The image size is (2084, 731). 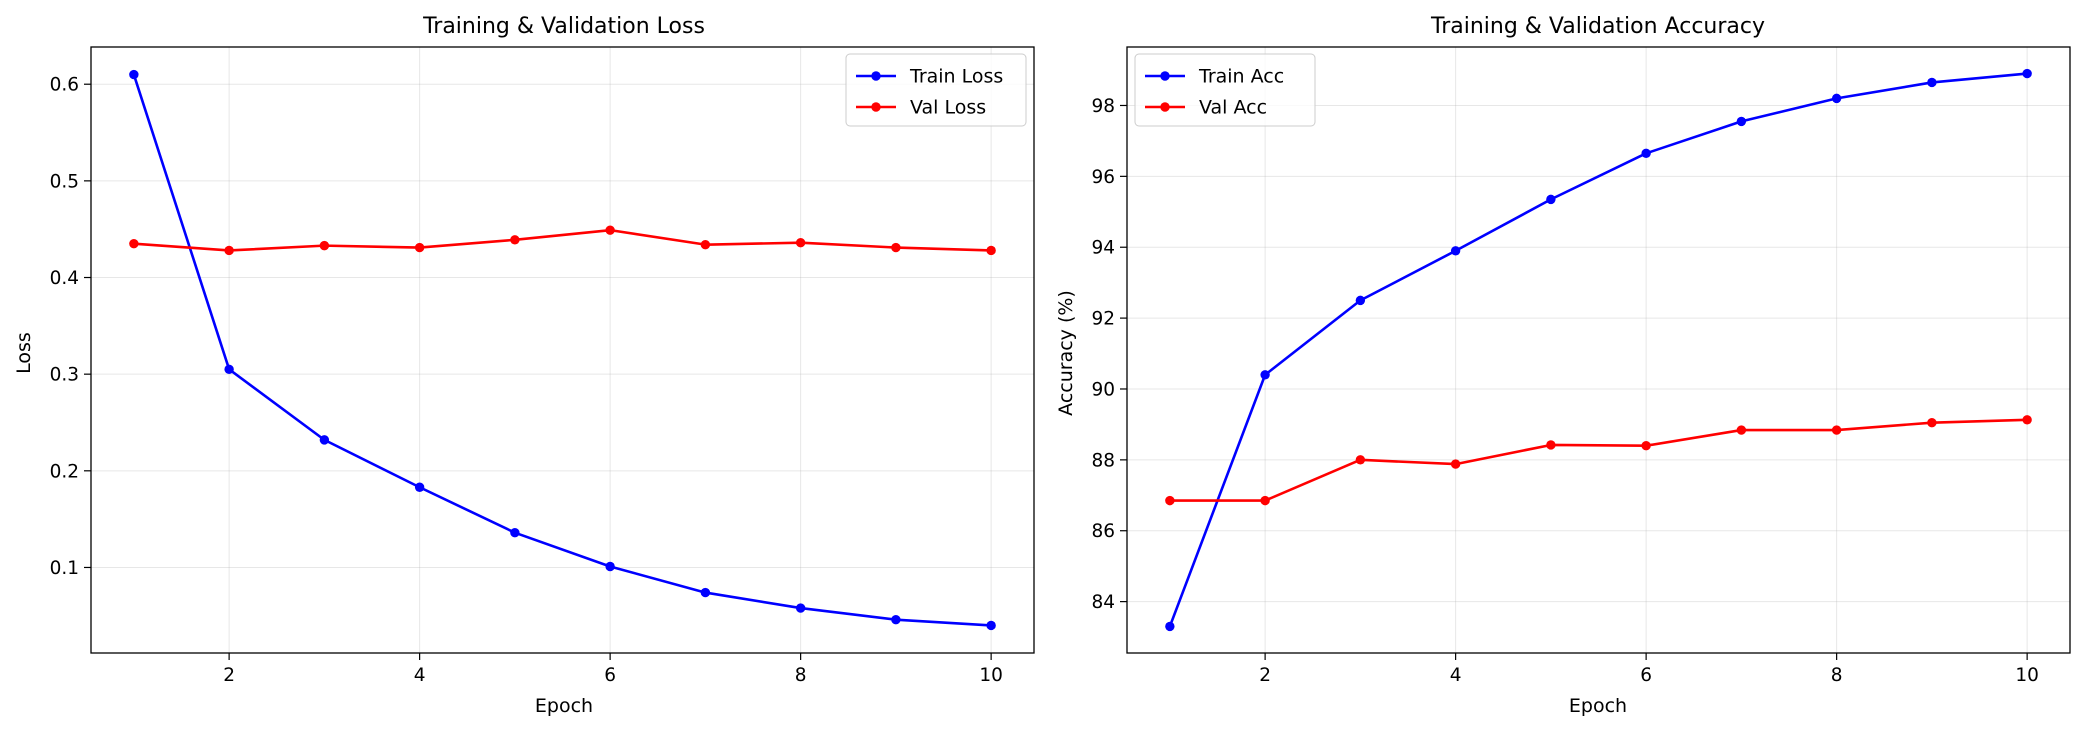 What do you see at coordinates (1225, 90) in the screenshot?
I see `accuracy-legend: Train Acc Val Acc` at bounding box center [1225, 90].